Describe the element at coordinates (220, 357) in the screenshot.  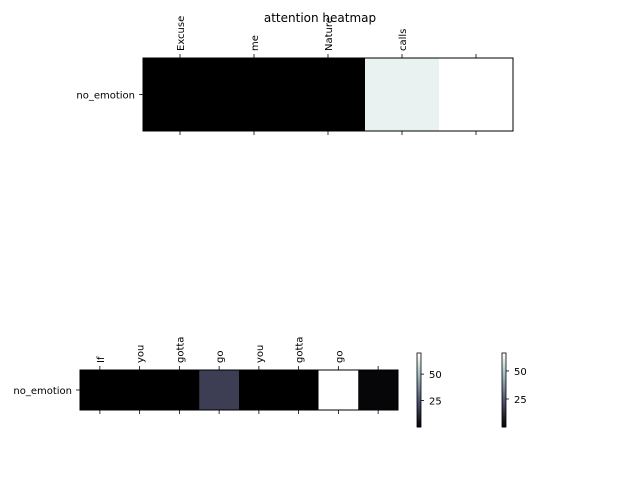
I see `bottom-heatmap-x-label: go` at that location.